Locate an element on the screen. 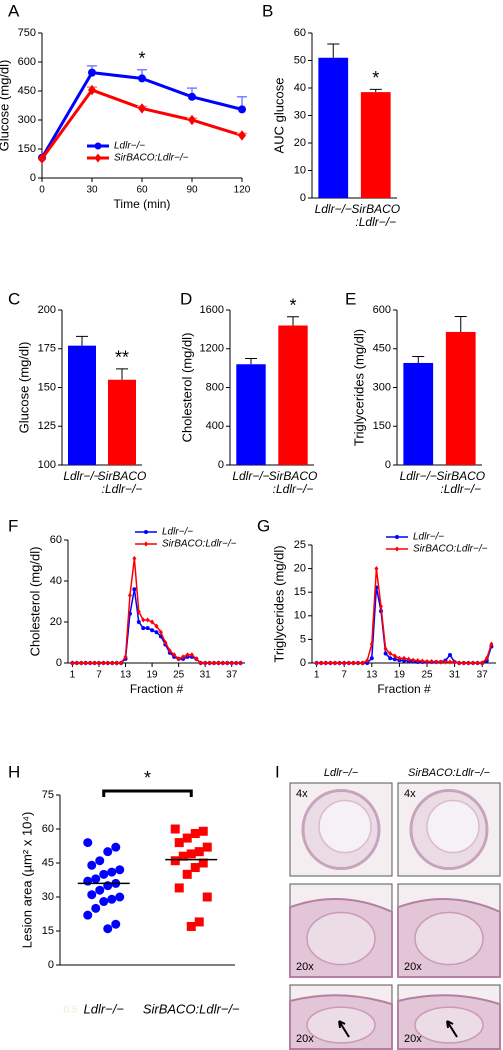 The width and height of the screenshot is (503, 1050). panel-label: C is located at coordinates (14, 298).